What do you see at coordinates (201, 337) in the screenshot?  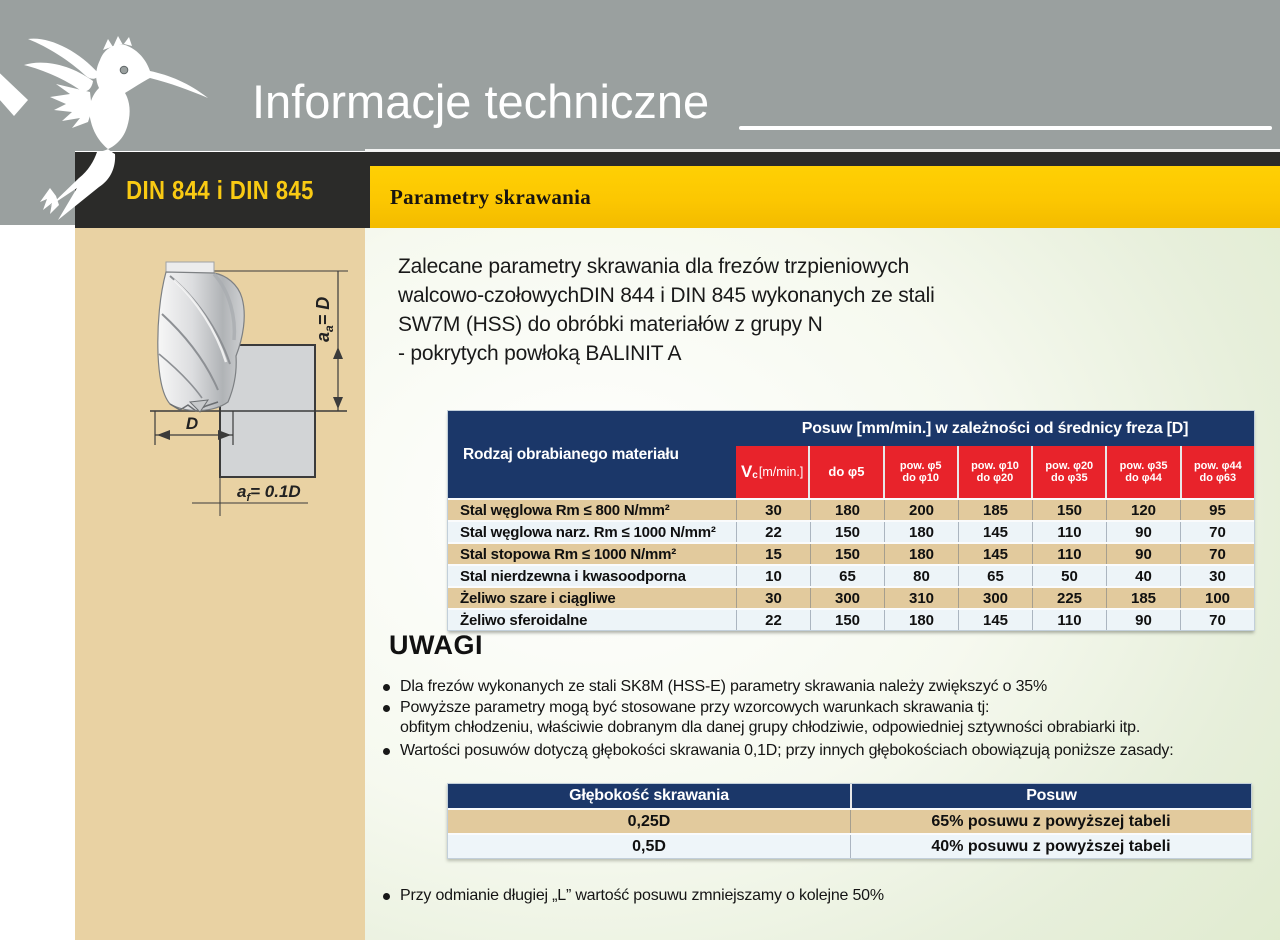 I see `end-mill` at bounding box center [201, 337].